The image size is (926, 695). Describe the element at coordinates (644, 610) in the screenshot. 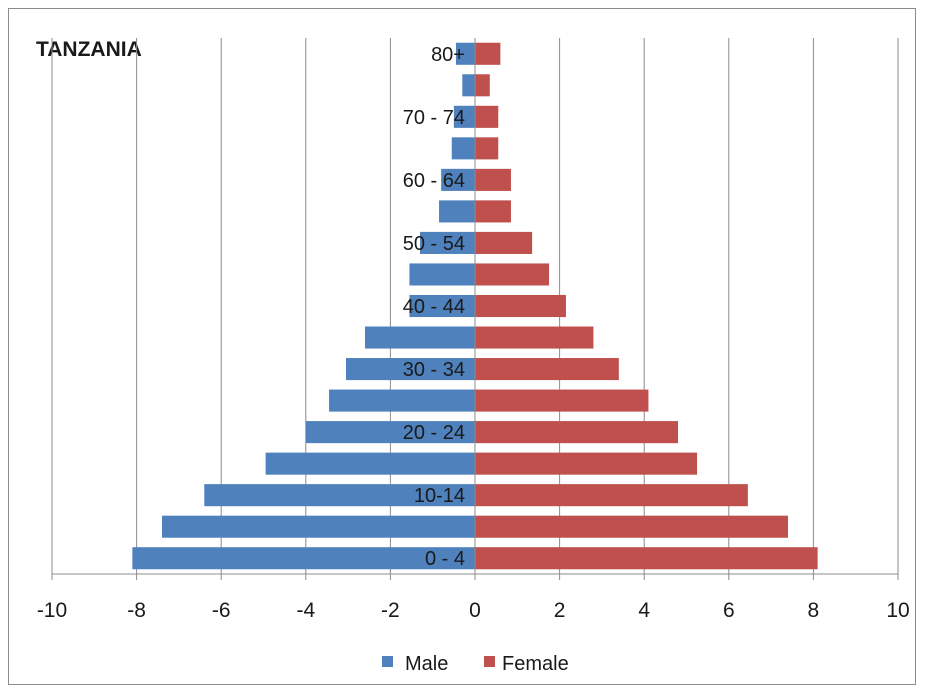

I see `x-tick-label: 4` at that location.